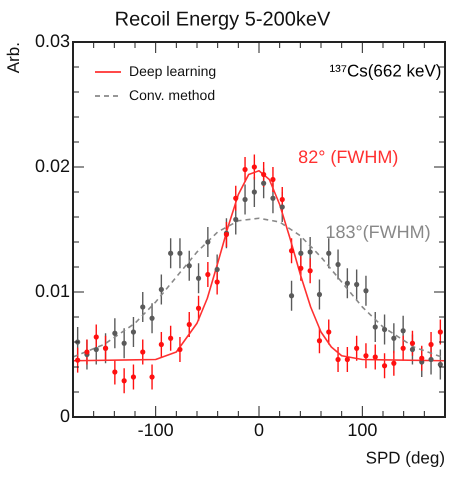  I want to click on annotation: 82° (FWHM), so click(348, 157).